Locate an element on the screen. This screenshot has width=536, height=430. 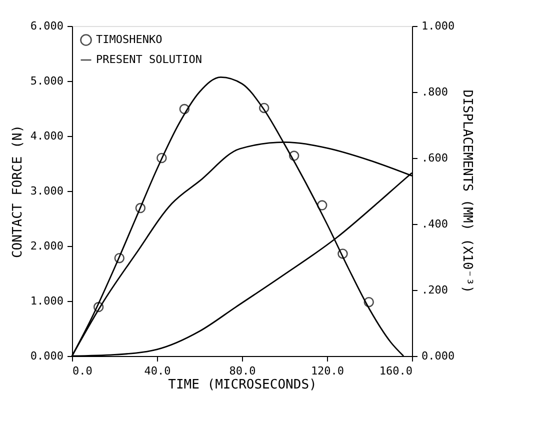
y-tick-label: 1.000 is located at coordinates (47, 301).